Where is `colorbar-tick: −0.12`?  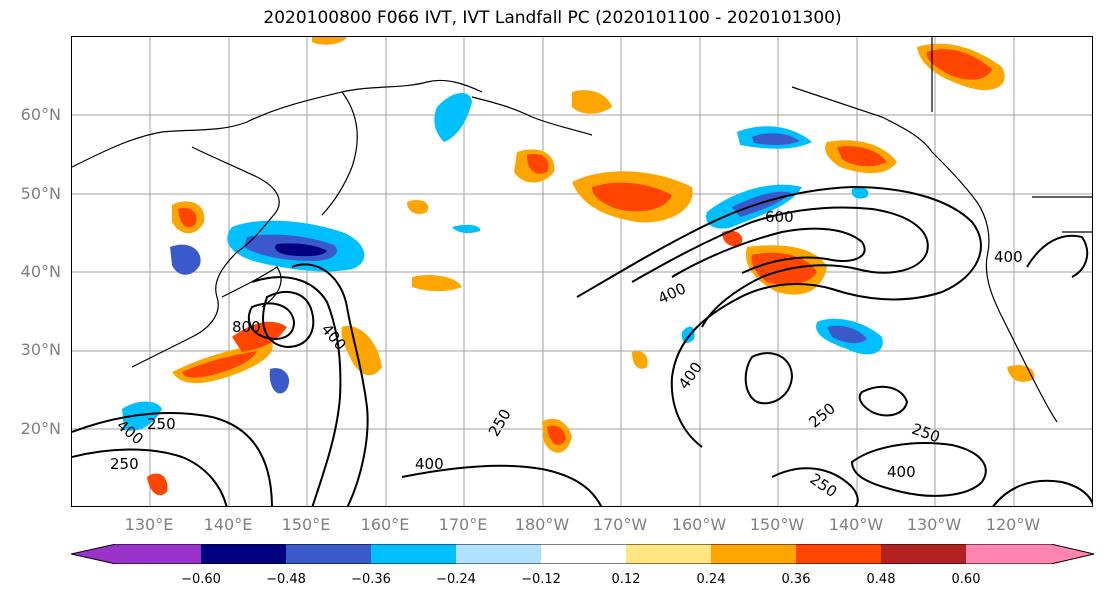
colorbar-tick: −0.12 is located at coordinates (541, 579).